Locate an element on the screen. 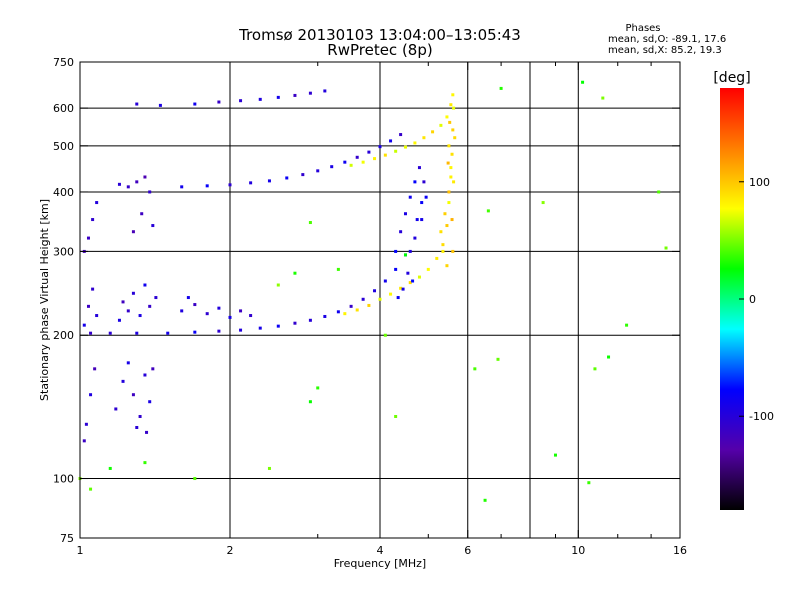 The height and width of the screenshot is (600, 800). y-tick-label: 750 is located at coordinates (63, 62).